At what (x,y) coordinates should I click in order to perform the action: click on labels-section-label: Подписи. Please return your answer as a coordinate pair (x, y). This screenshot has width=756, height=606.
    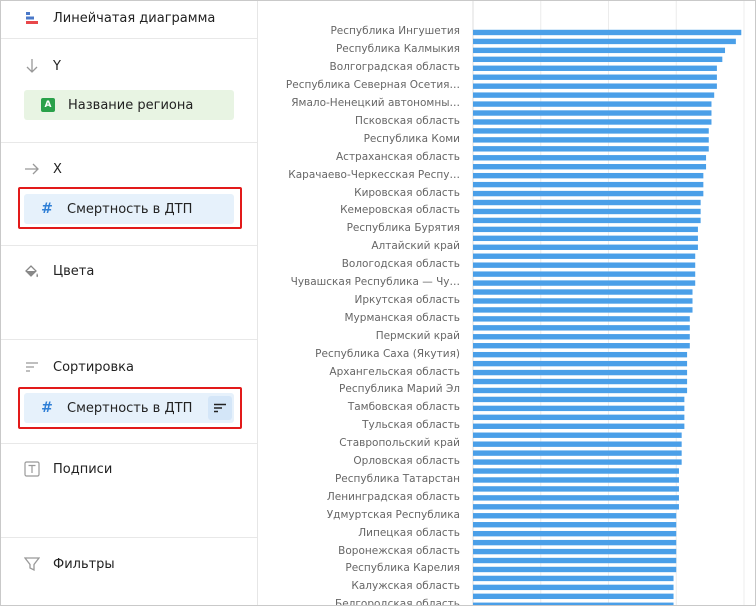
    Looking at the image, I should click on (83, 469).